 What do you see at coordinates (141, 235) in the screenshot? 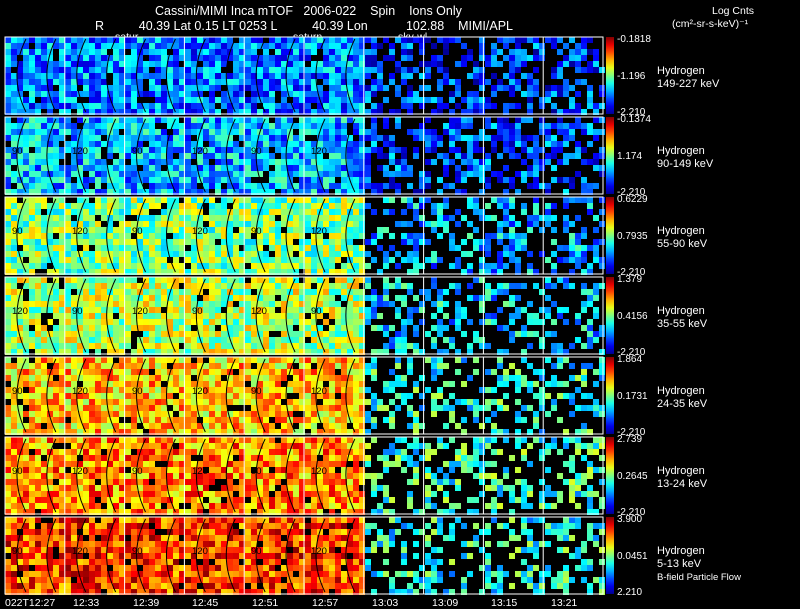
I see `pitch-angle-contour` at bounding box center [141, 235].